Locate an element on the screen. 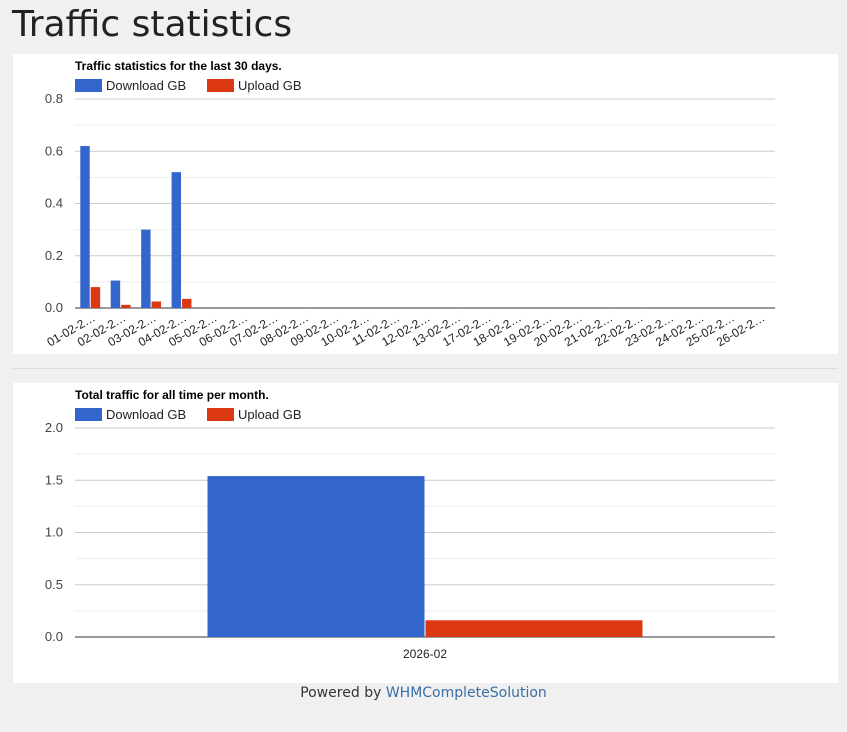 Image resolution: width=847 pixels, height=732 pixels. footer-prefix: Powered by is located at coordinates (341, 693).